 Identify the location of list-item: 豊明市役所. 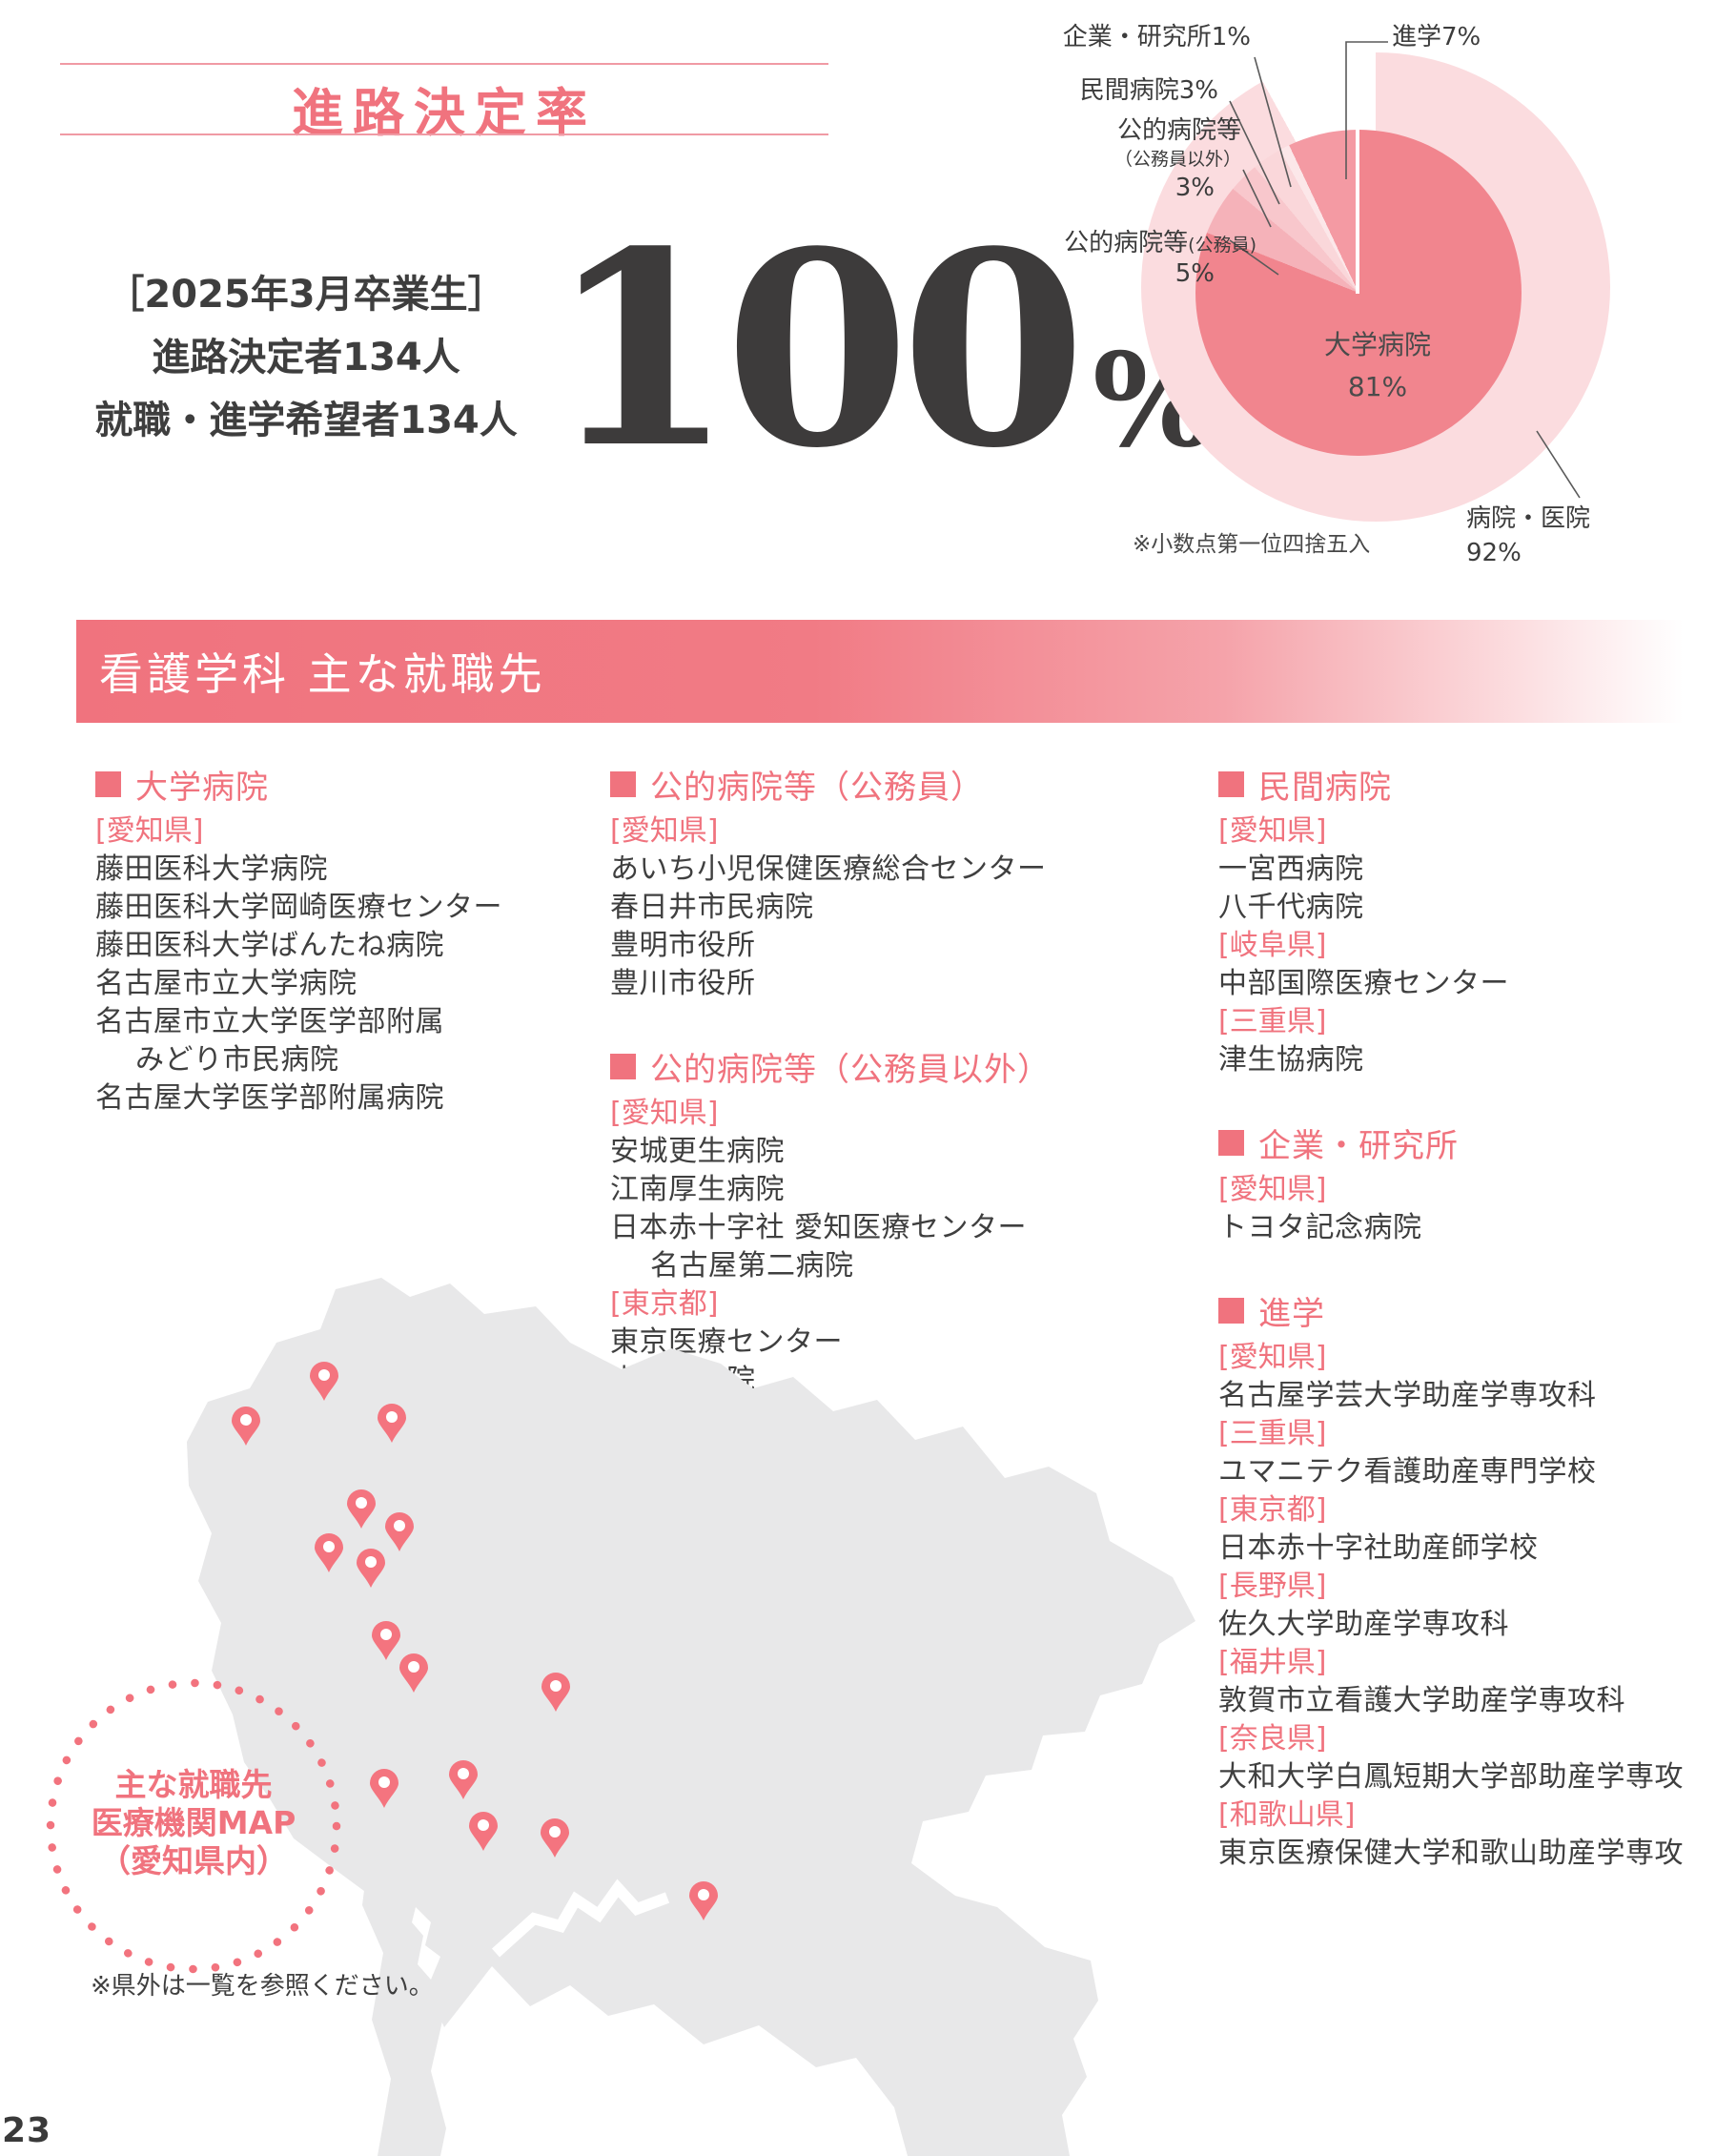
(683, 945).